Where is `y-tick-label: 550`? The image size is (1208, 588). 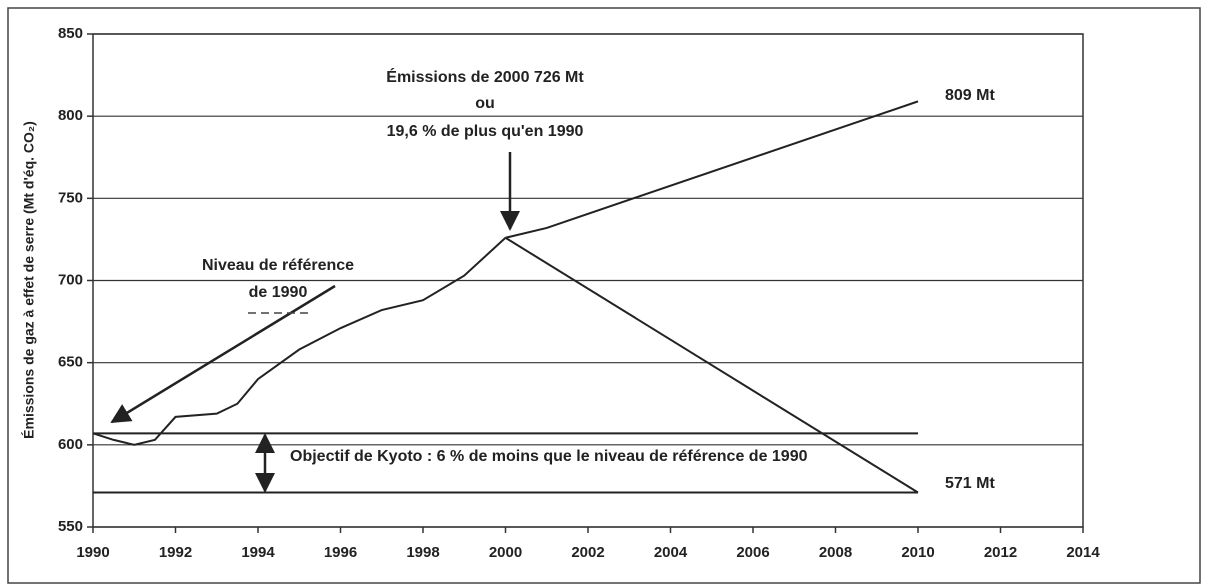
y-tick-label: 550 is located at coordinates (70, 526).